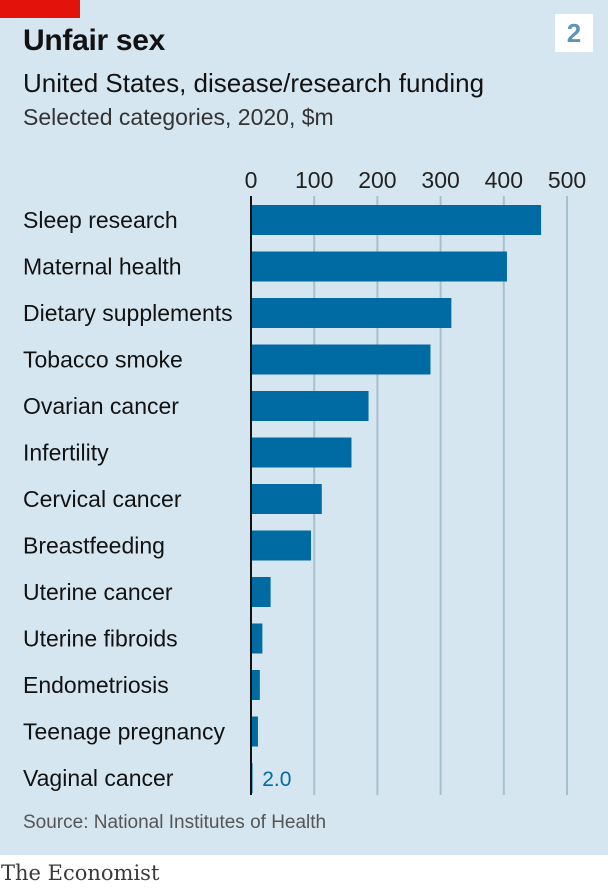 The image size is (608, 890). I want to click on bar-breastfeeding, so click(281, 545).